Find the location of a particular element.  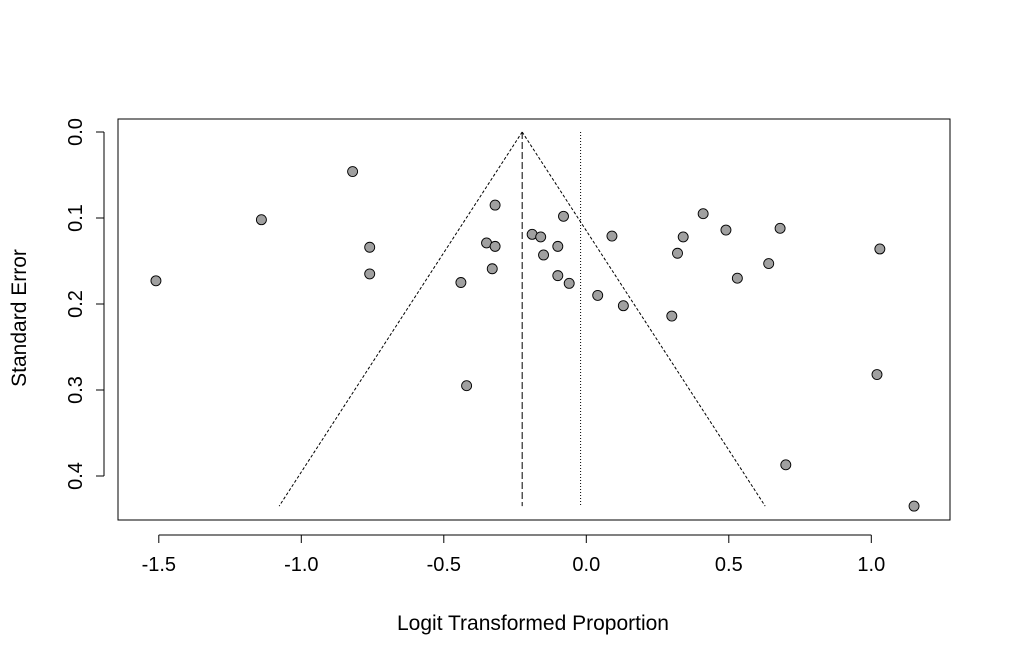

x-tick-label: -0.5 is located at coordinates (444, 565).